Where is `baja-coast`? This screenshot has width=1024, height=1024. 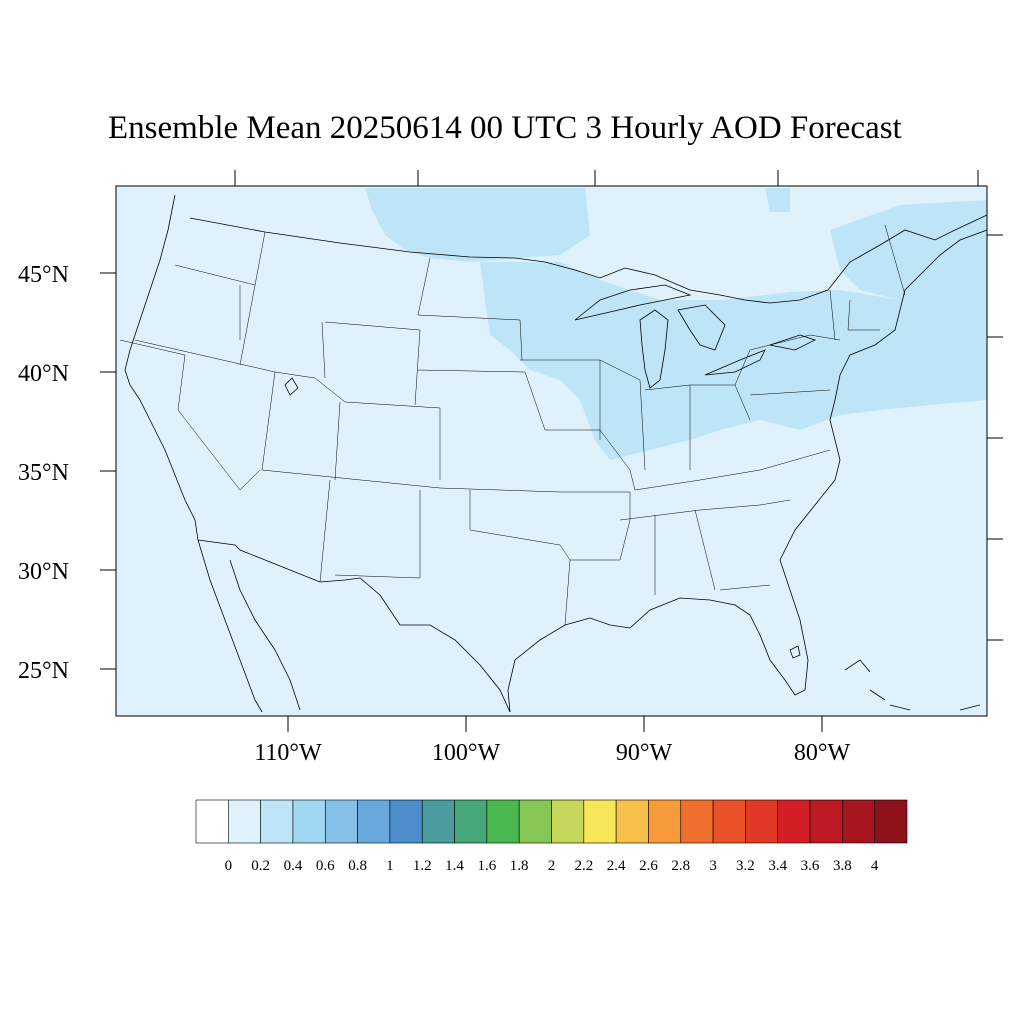 baja-coast is located at coordinates (230, 626).